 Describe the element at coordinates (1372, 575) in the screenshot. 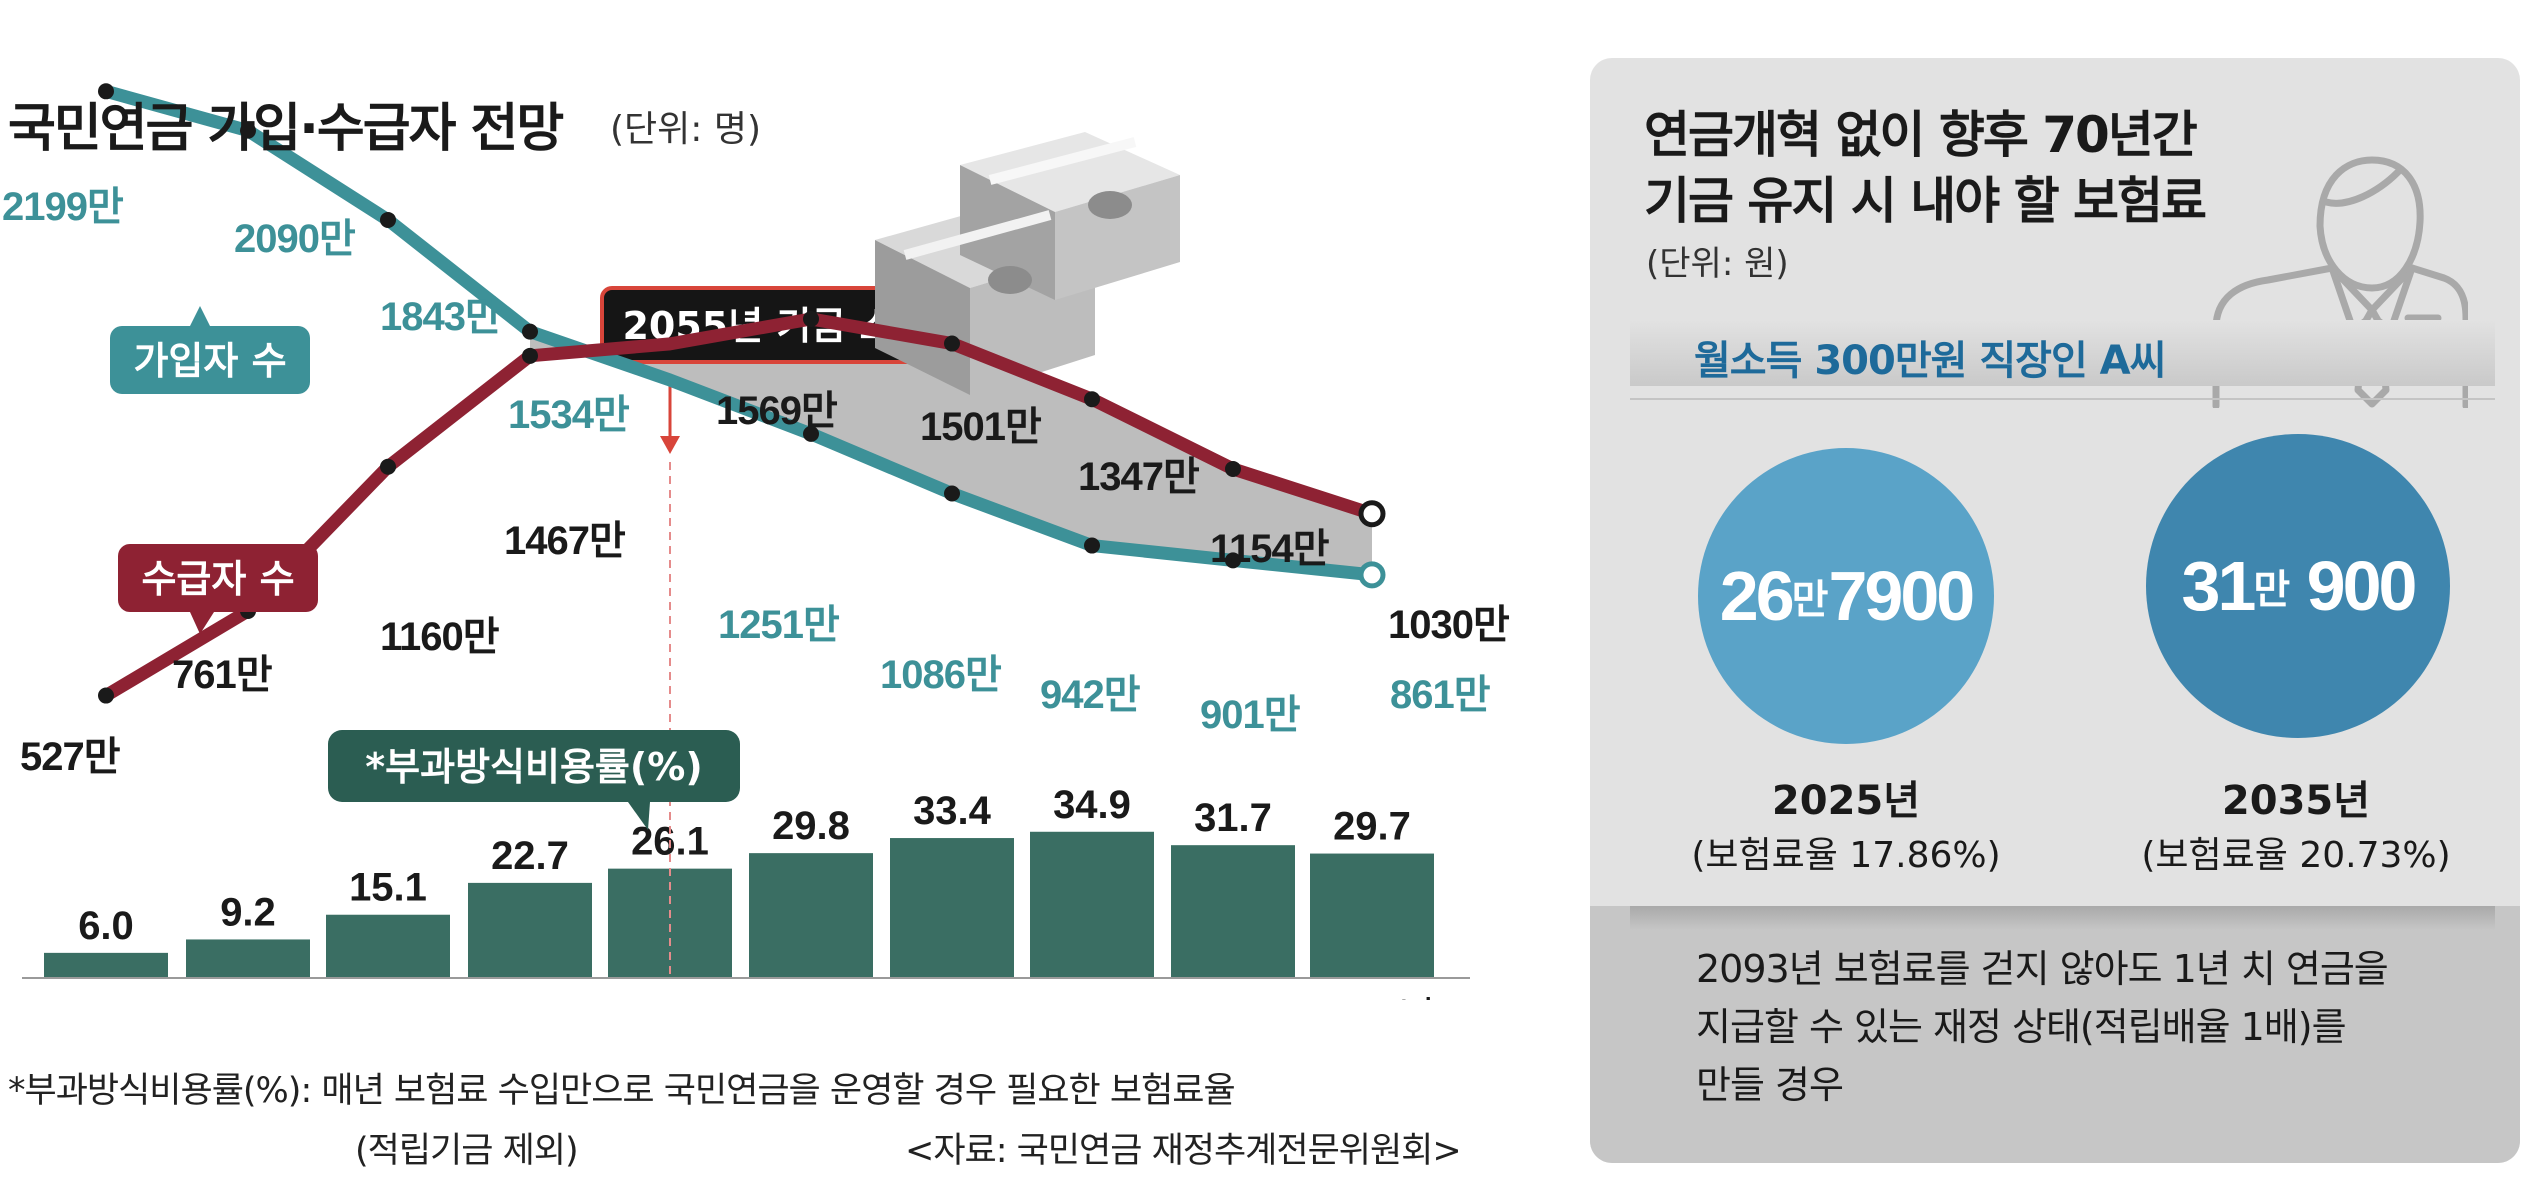

I see `insured-end-marker` at that location.